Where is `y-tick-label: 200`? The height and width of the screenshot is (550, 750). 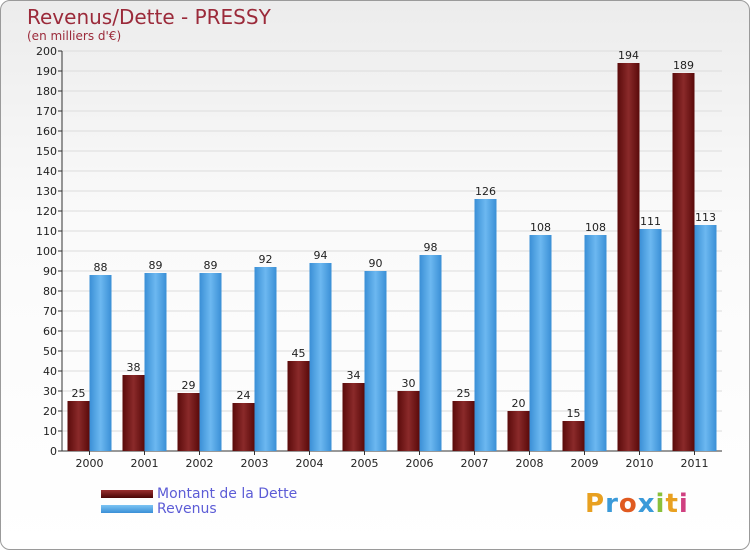 y-tick-label: 200 is located at coordinates (46, 51).